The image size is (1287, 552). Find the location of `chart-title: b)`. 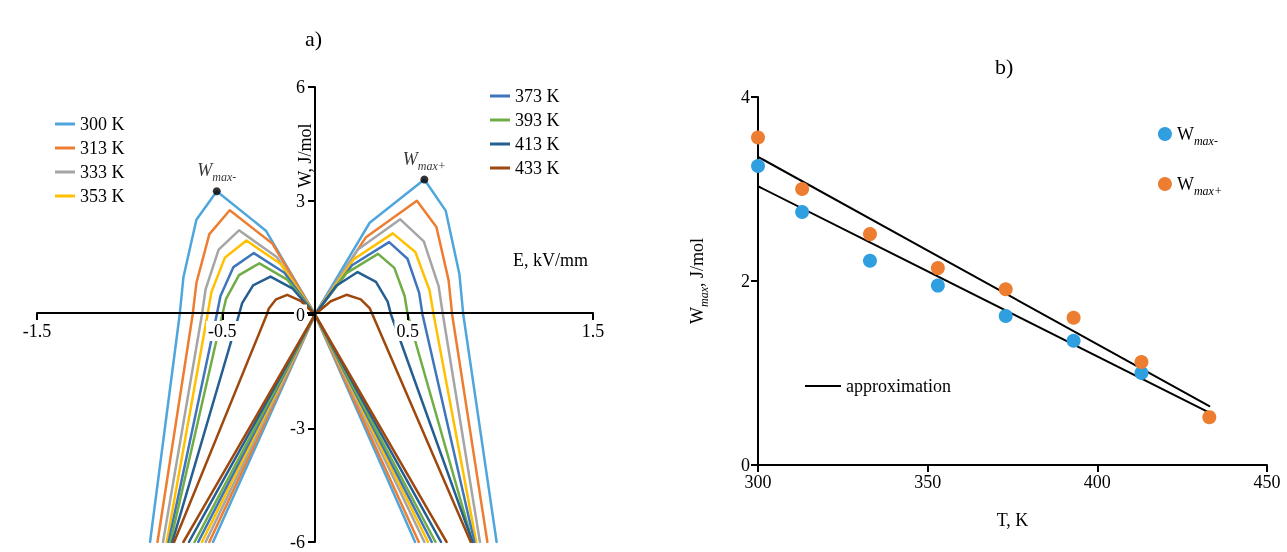

chart-title: b) is located at coordinates (1004, 66).